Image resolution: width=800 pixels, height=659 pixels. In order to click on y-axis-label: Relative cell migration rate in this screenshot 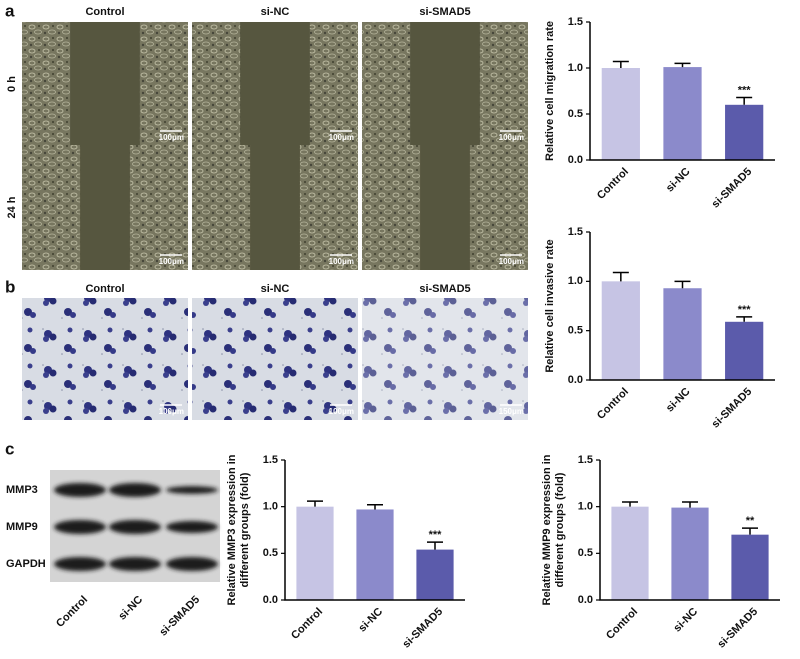, I will do `click(550, 91)`.